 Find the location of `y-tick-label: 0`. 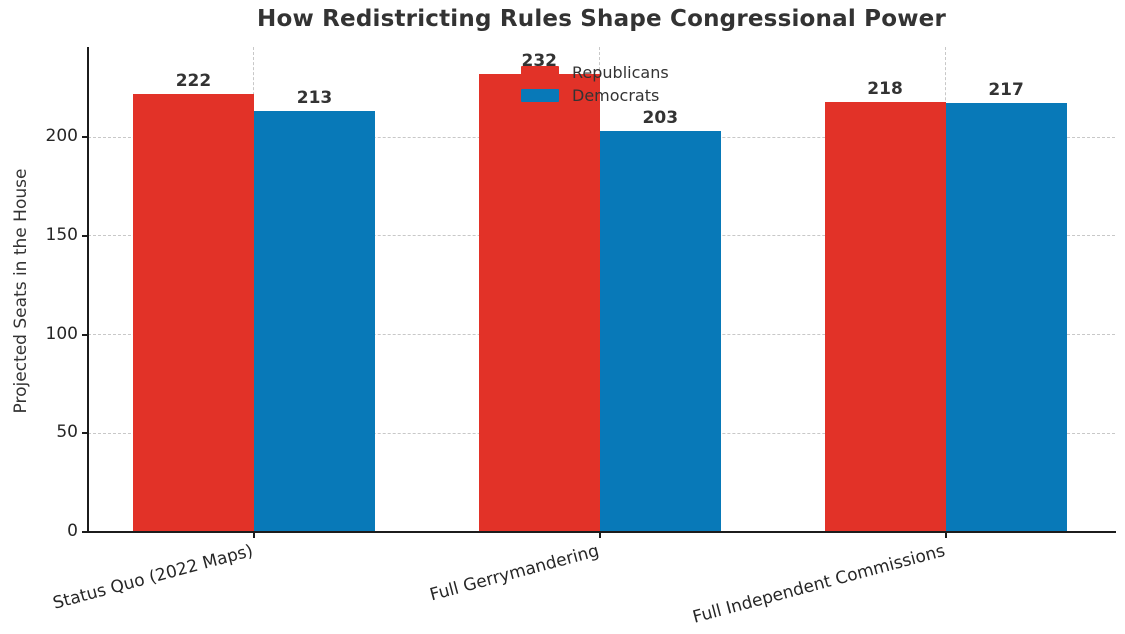

y-tick-label: 0 is located at coordinates (72, 531).